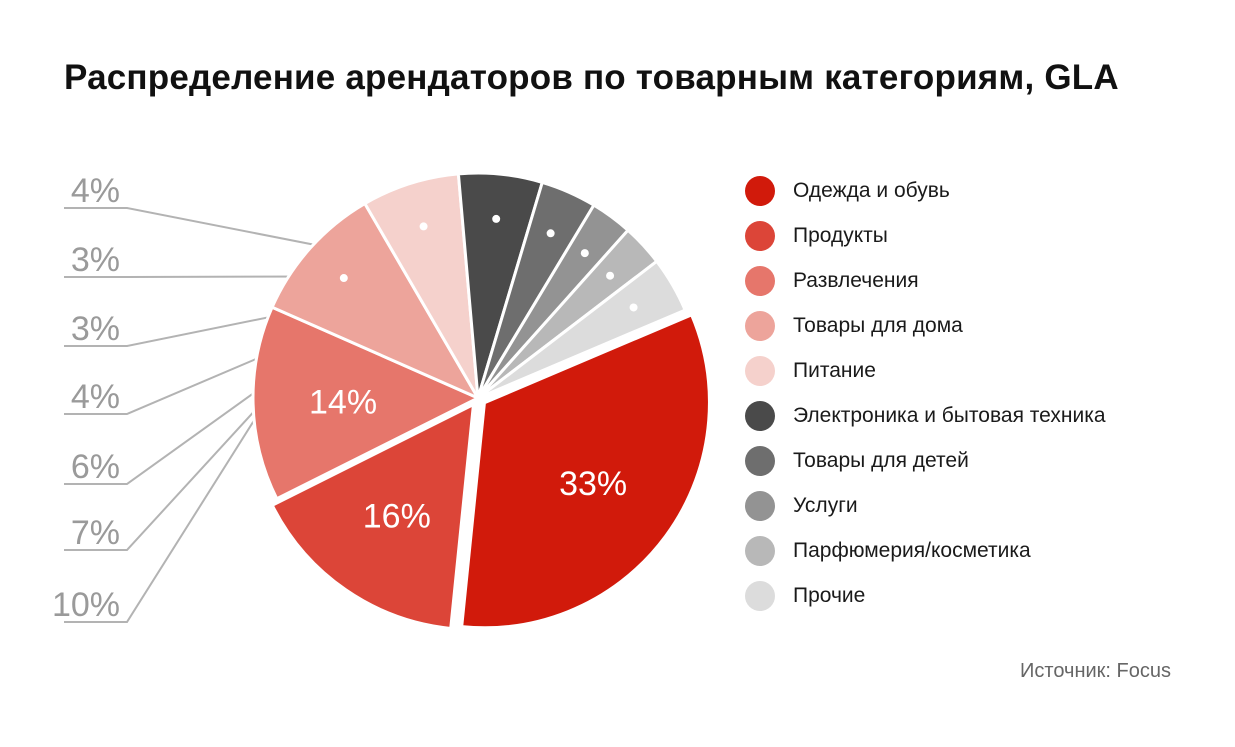  I want to click on outer-value-label: 7%, so click(95, 533).